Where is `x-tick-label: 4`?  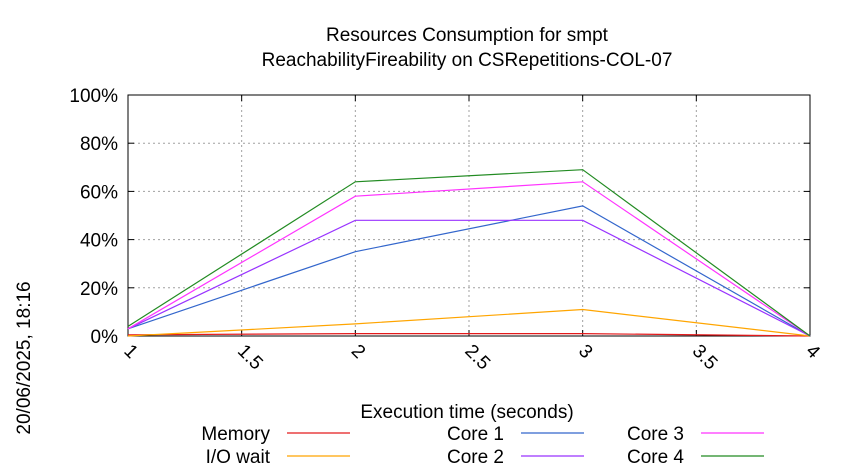
x-tick-label: 4 is located at coordinates (812, 352).